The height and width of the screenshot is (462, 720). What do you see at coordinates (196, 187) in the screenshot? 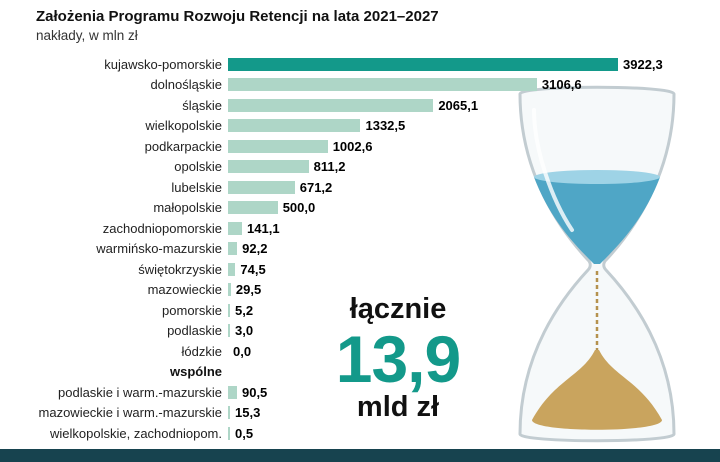
I see `category-label: lubelskie` at bounding box center [196, 187].